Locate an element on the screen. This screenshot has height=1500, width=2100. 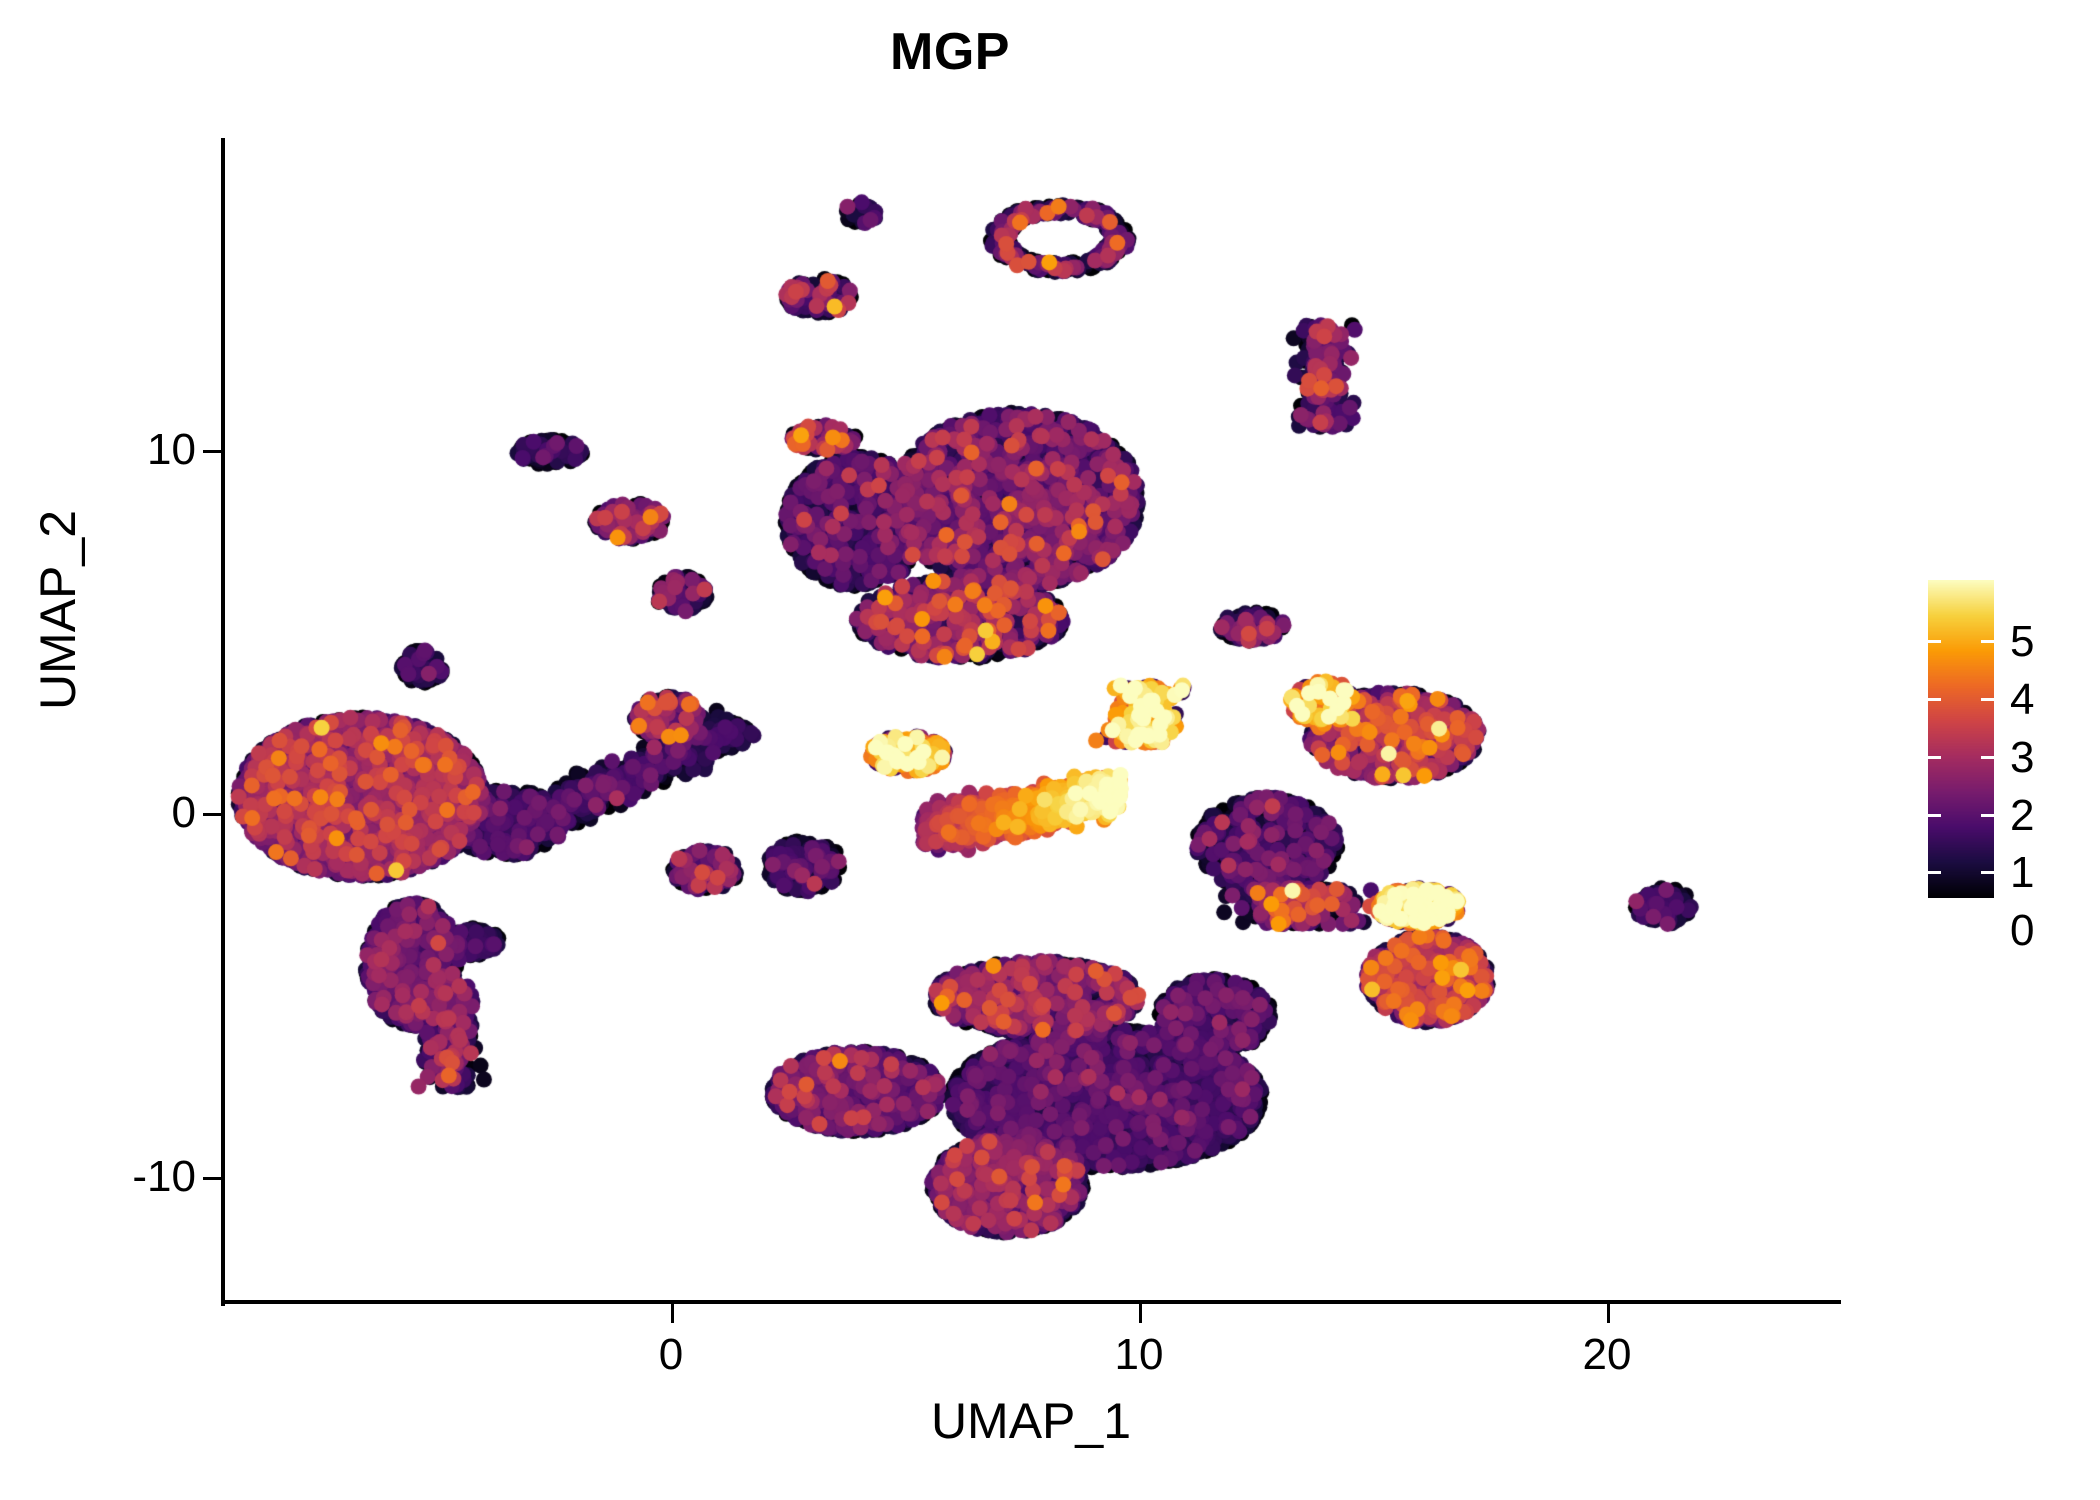
colorbar-tick-3-right is located at coordinates (1987, 757).